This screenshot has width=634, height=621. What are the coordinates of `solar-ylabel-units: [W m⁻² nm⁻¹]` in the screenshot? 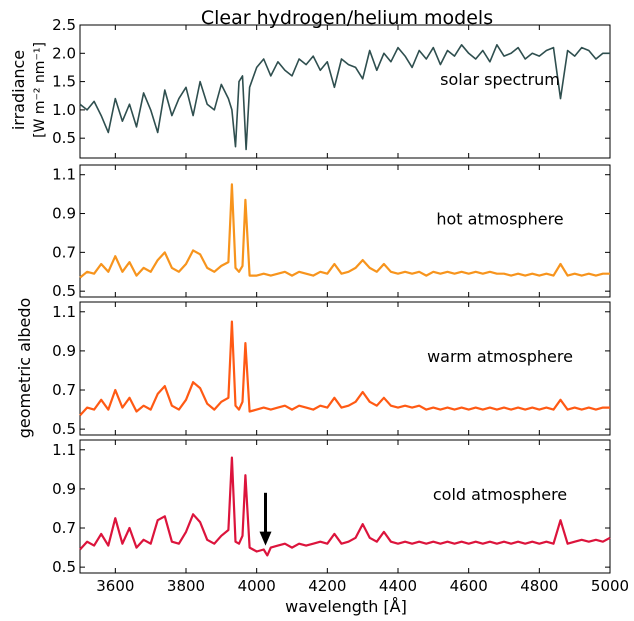 It's located at (40, 90).